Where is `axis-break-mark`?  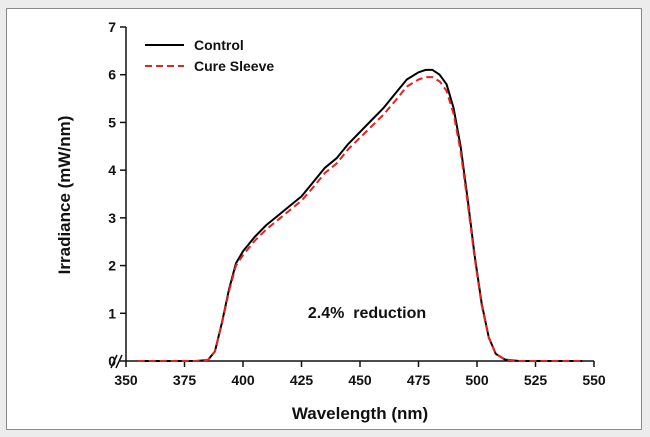
axis-break-mark is located at coordinates (116, 361).